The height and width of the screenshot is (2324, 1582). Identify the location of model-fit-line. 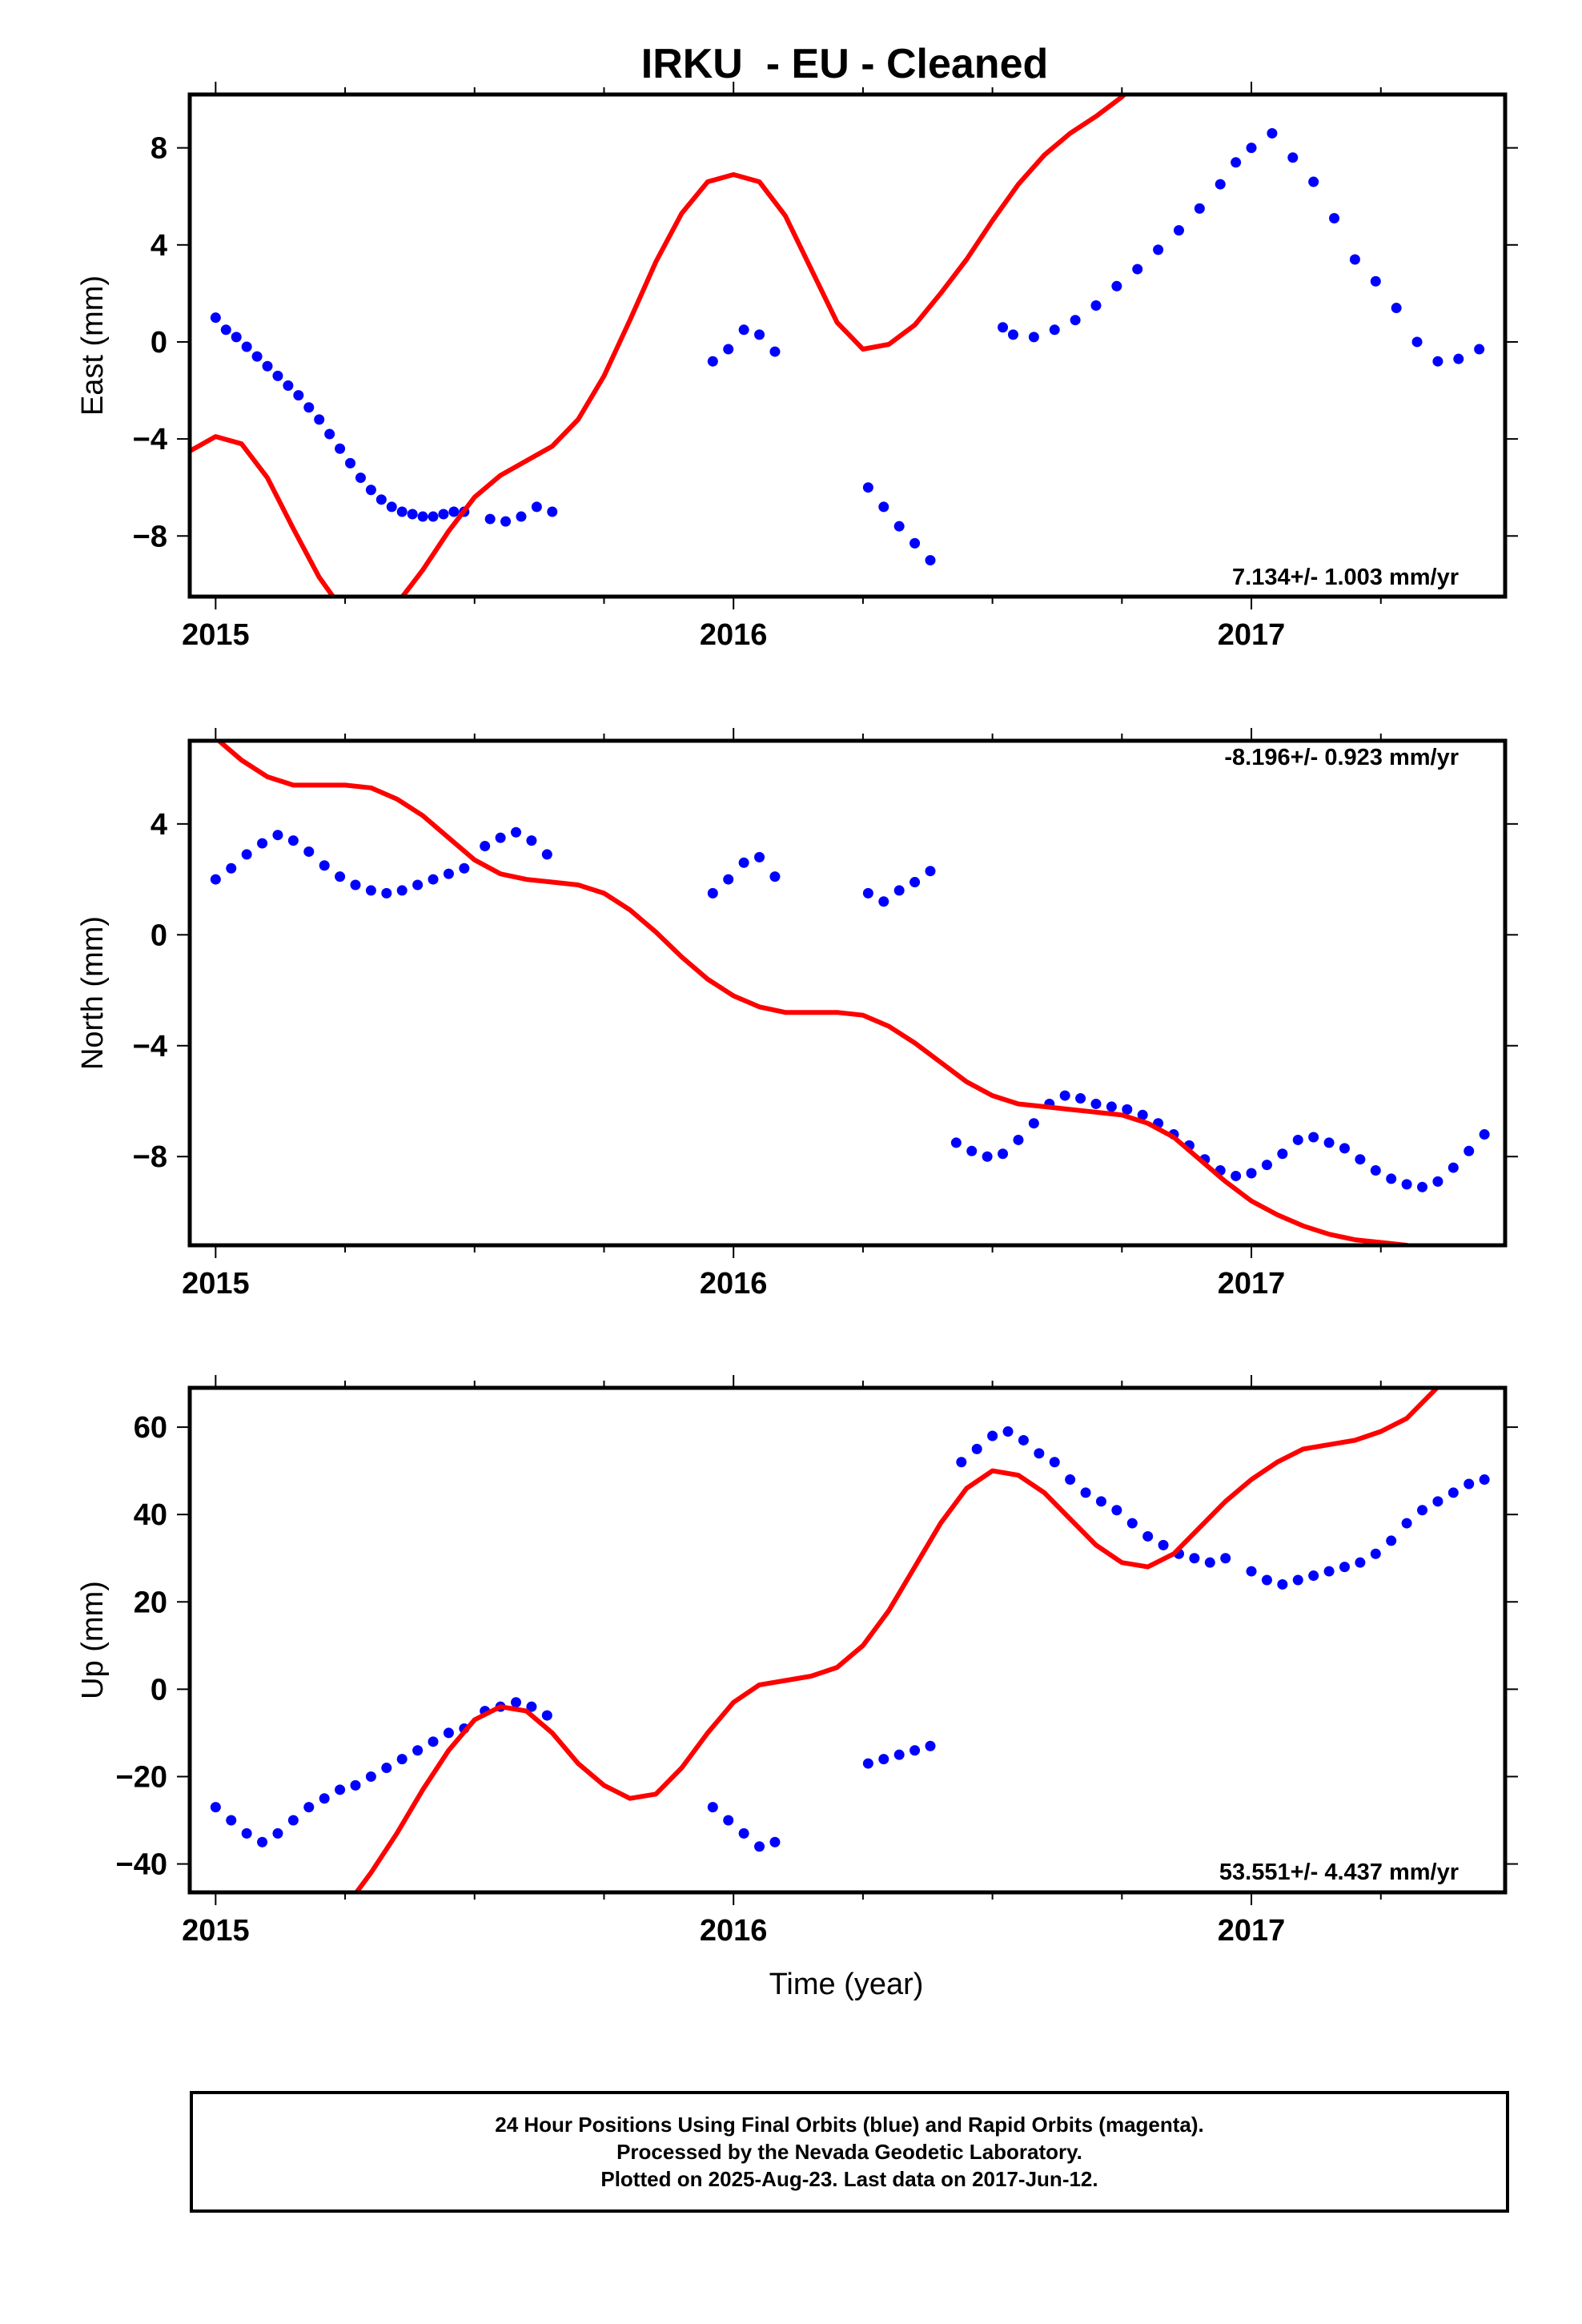
(659, 345).